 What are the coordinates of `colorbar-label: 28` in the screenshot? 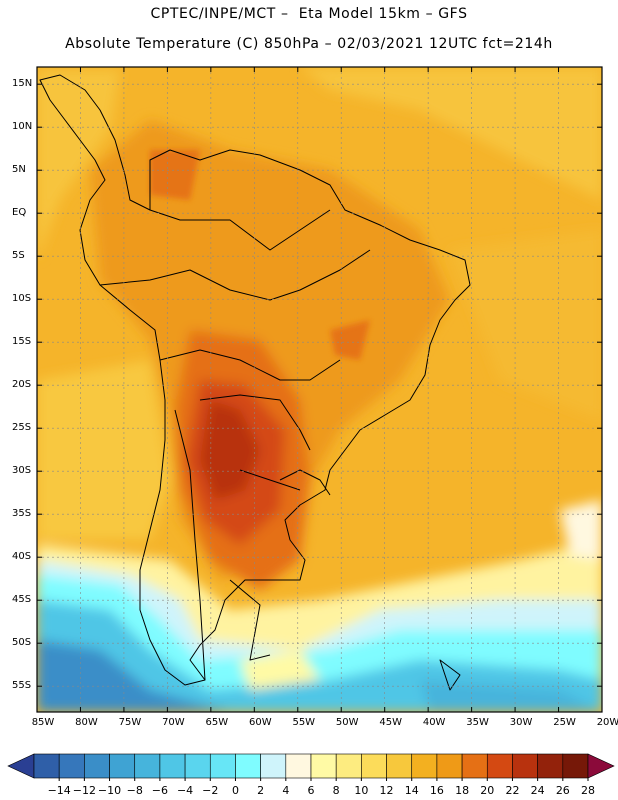 It's located at (588, 790).